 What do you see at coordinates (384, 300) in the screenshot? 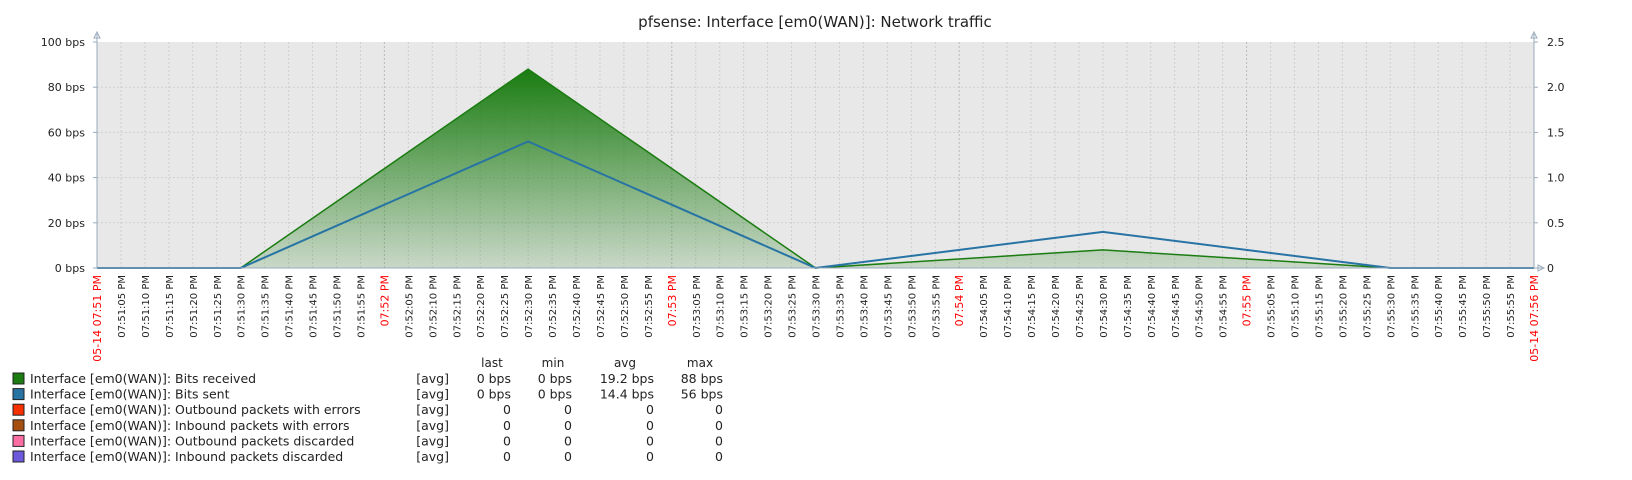
I see `x-tick-label: 07:52 PM` at bounding box center [384, 300].